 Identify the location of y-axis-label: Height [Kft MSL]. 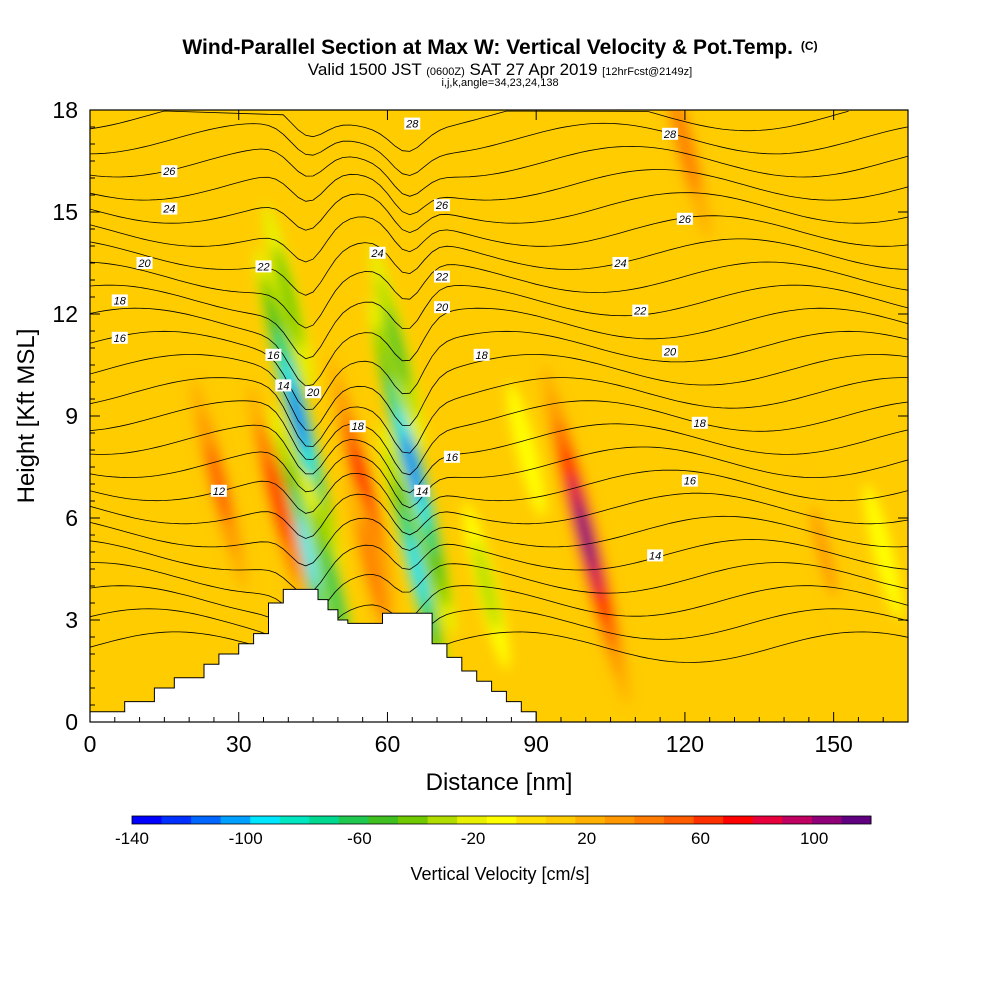
(26, 416).